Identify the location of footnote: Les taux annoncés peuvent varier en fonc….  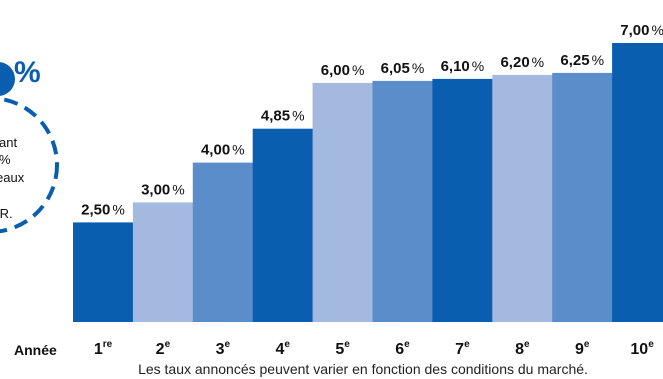
(363, 369).